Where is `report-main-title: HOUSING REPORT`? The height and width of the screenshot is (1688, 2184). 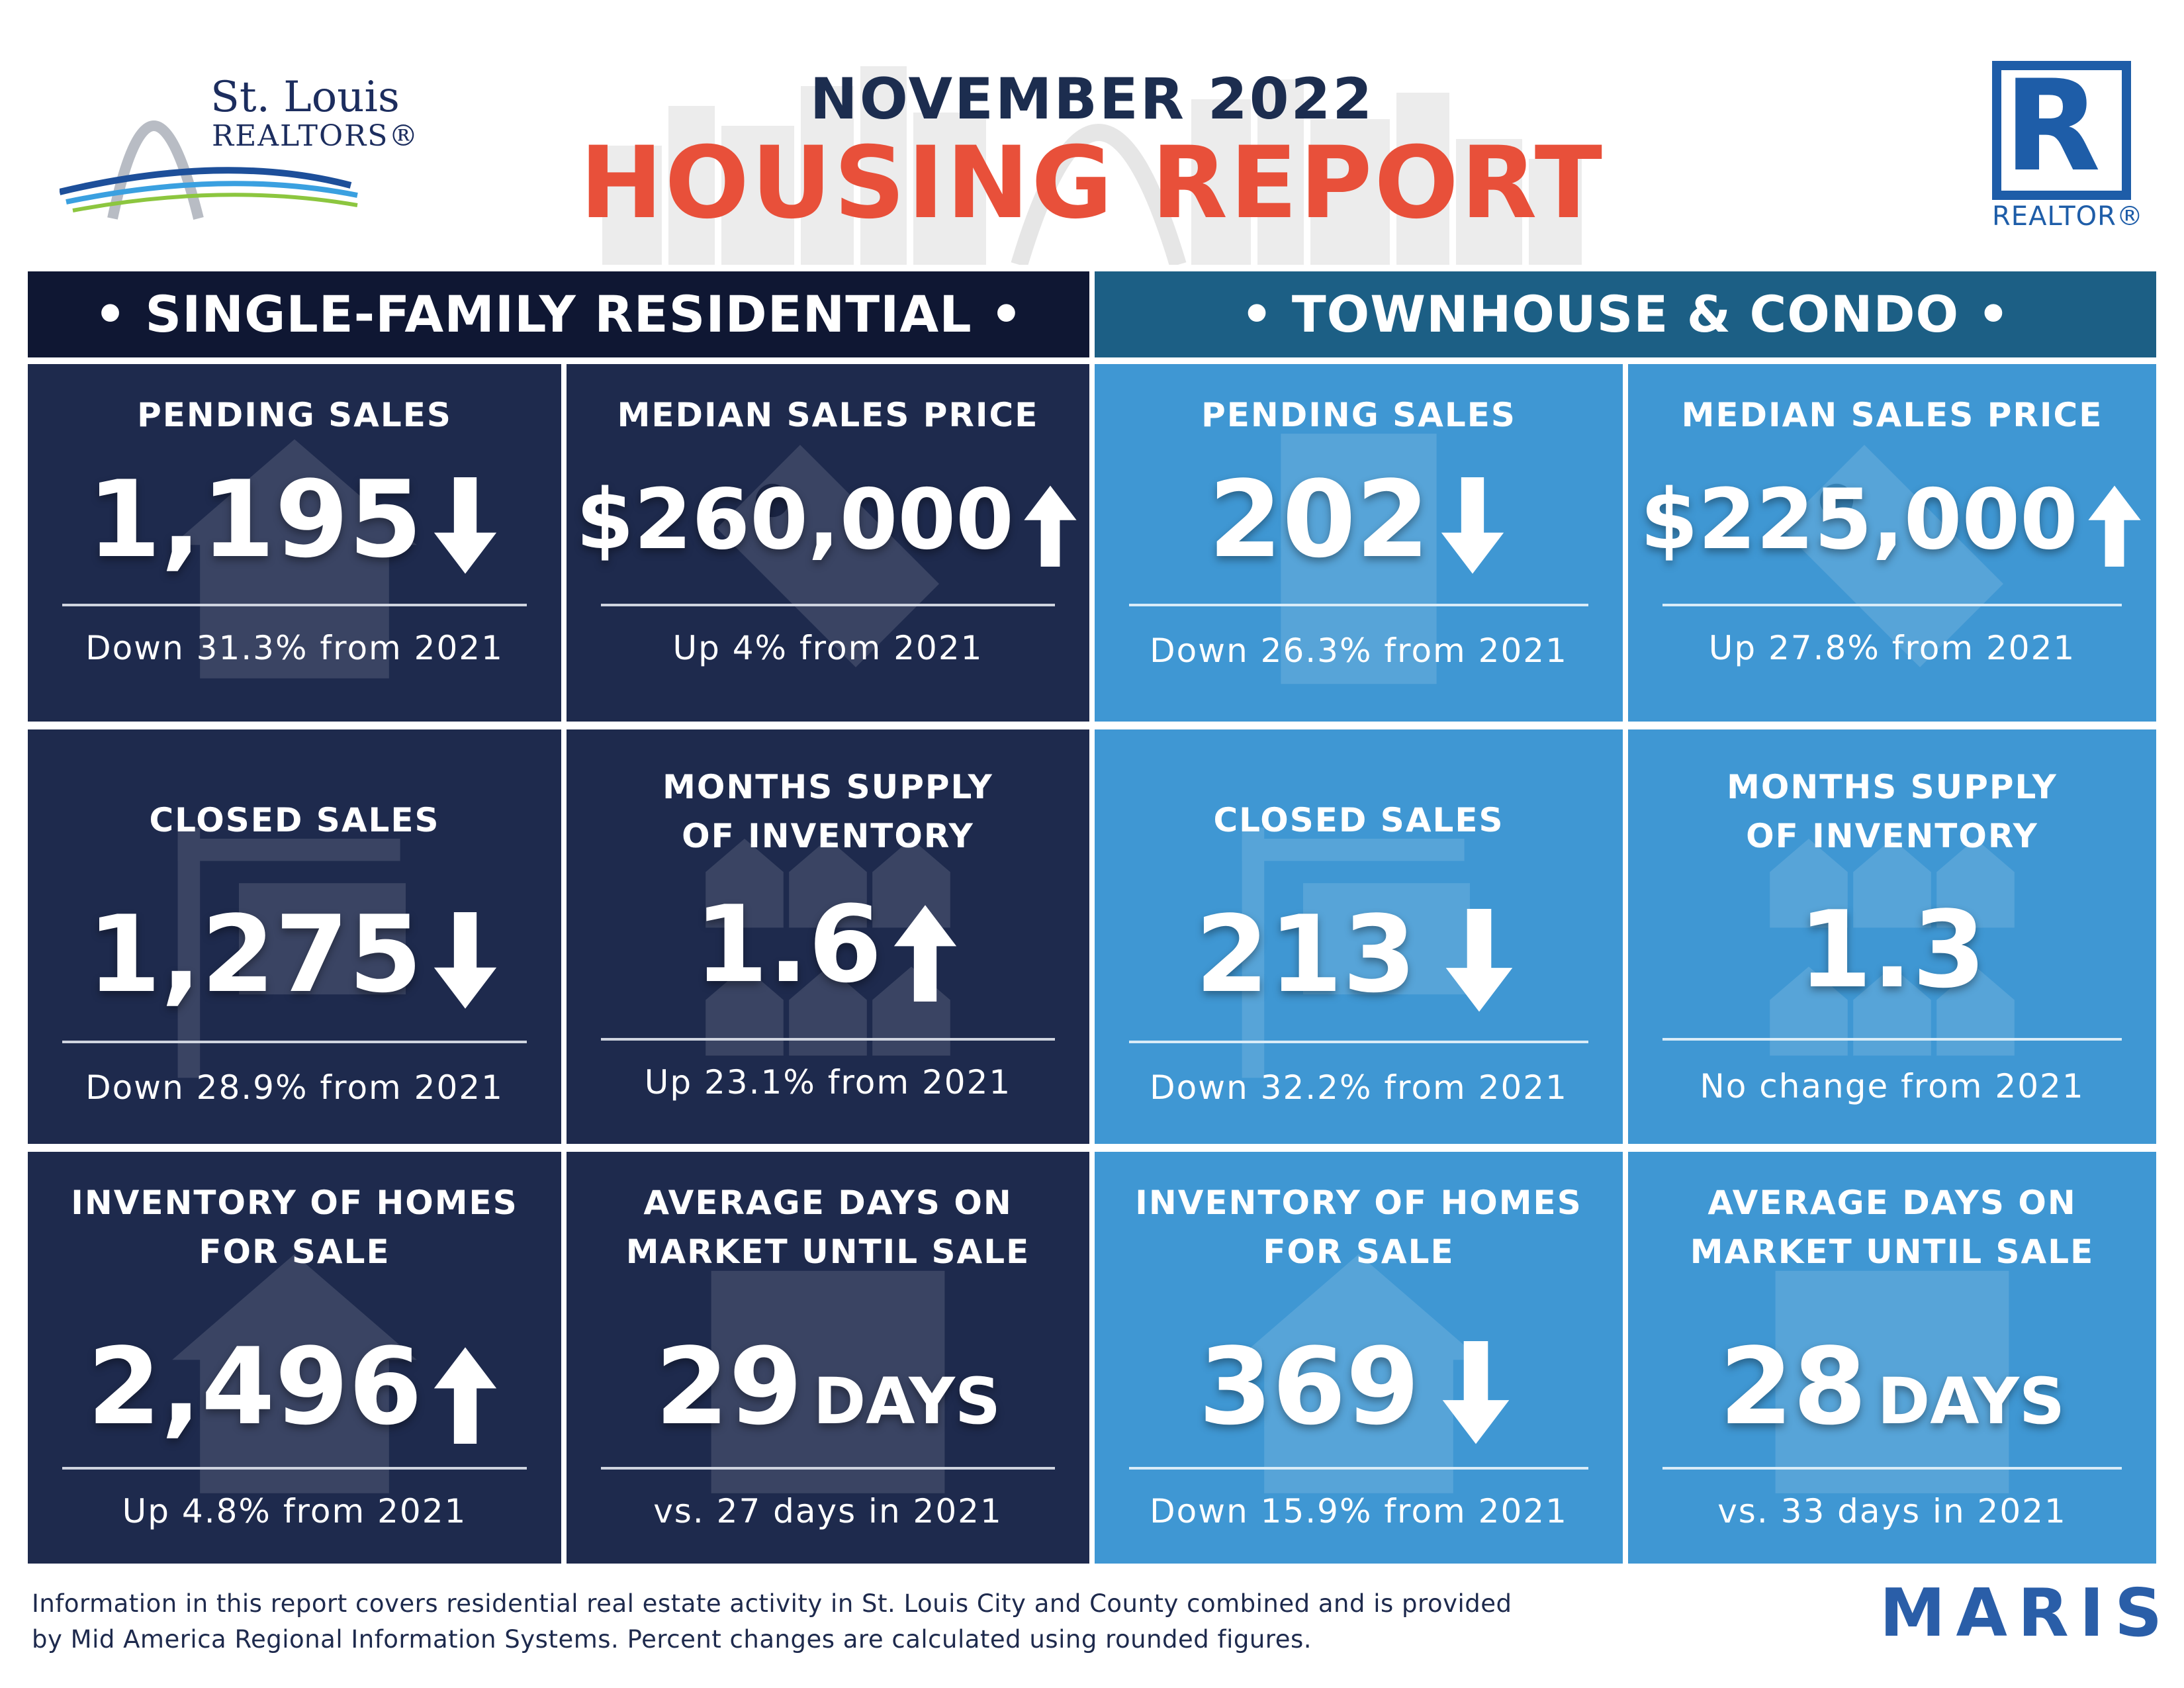 report-main-title: HOUSING REPORT is located at coordinates (1092, 183).